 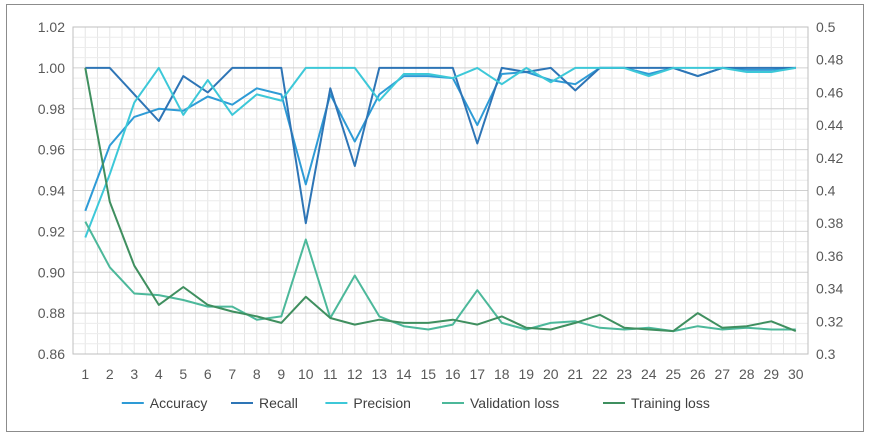 What do you see at coordinates (477, 374) in the screenshot?
I see `x-tick-label: 17` at bounding box center [477, 374].